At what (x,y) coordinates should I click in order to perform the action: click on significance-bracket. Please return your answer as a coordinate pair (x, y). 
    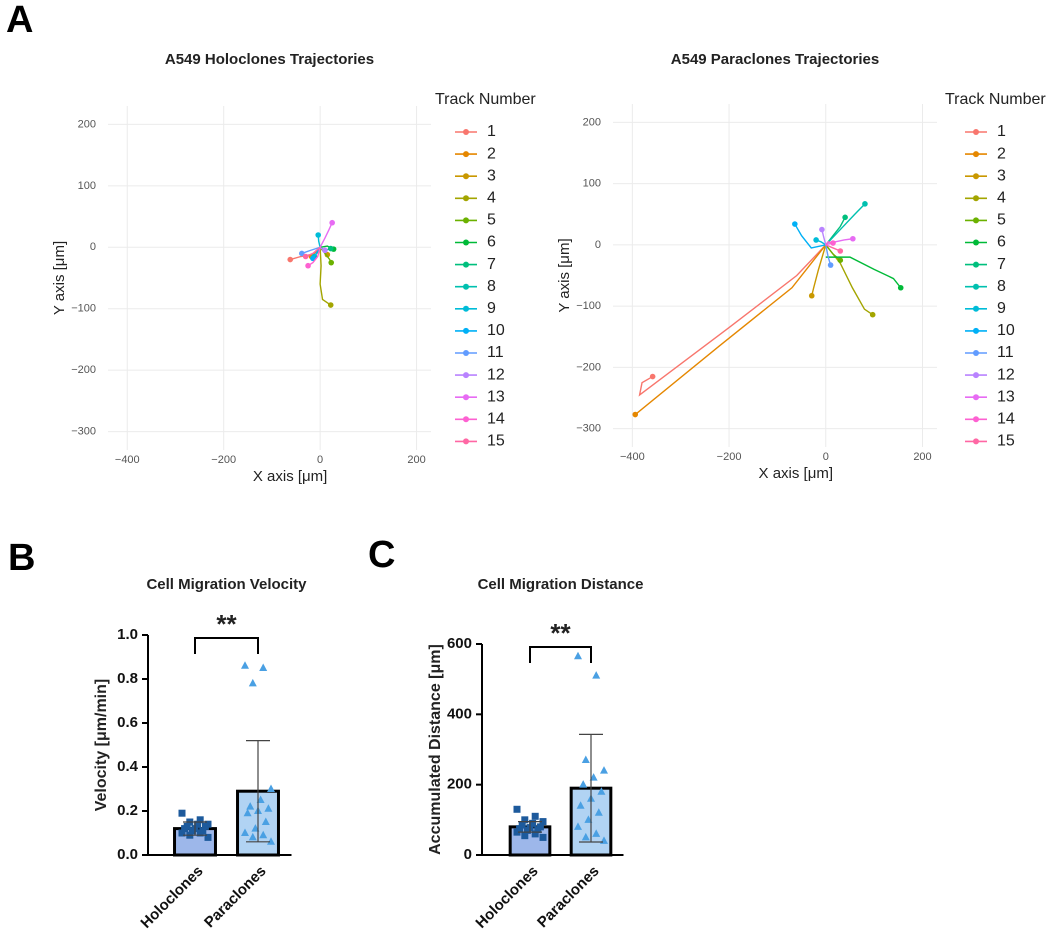
    Looking at the image, I should click on (226, 645).